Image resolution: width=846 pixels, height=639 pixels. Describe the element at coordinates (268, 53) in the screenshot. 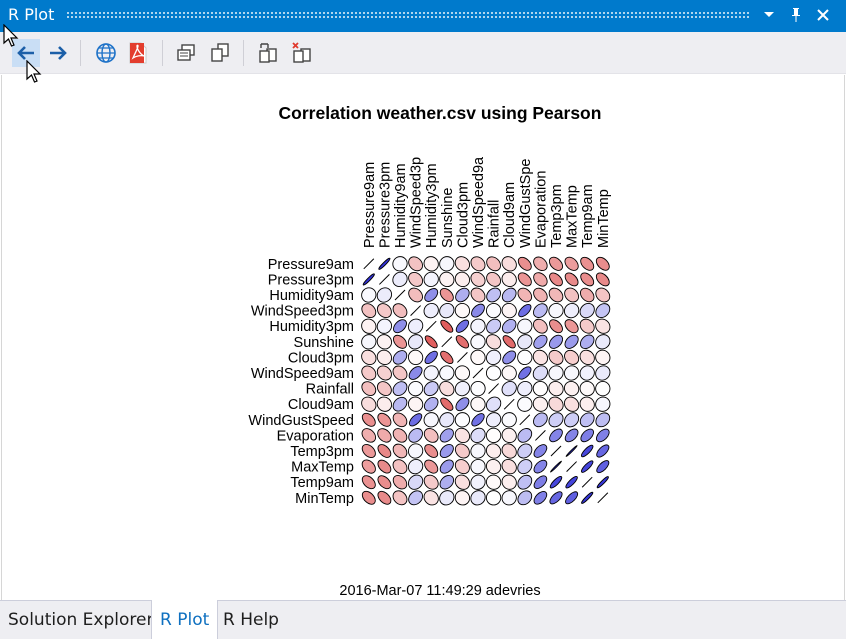

I see `export-icon` at that location.